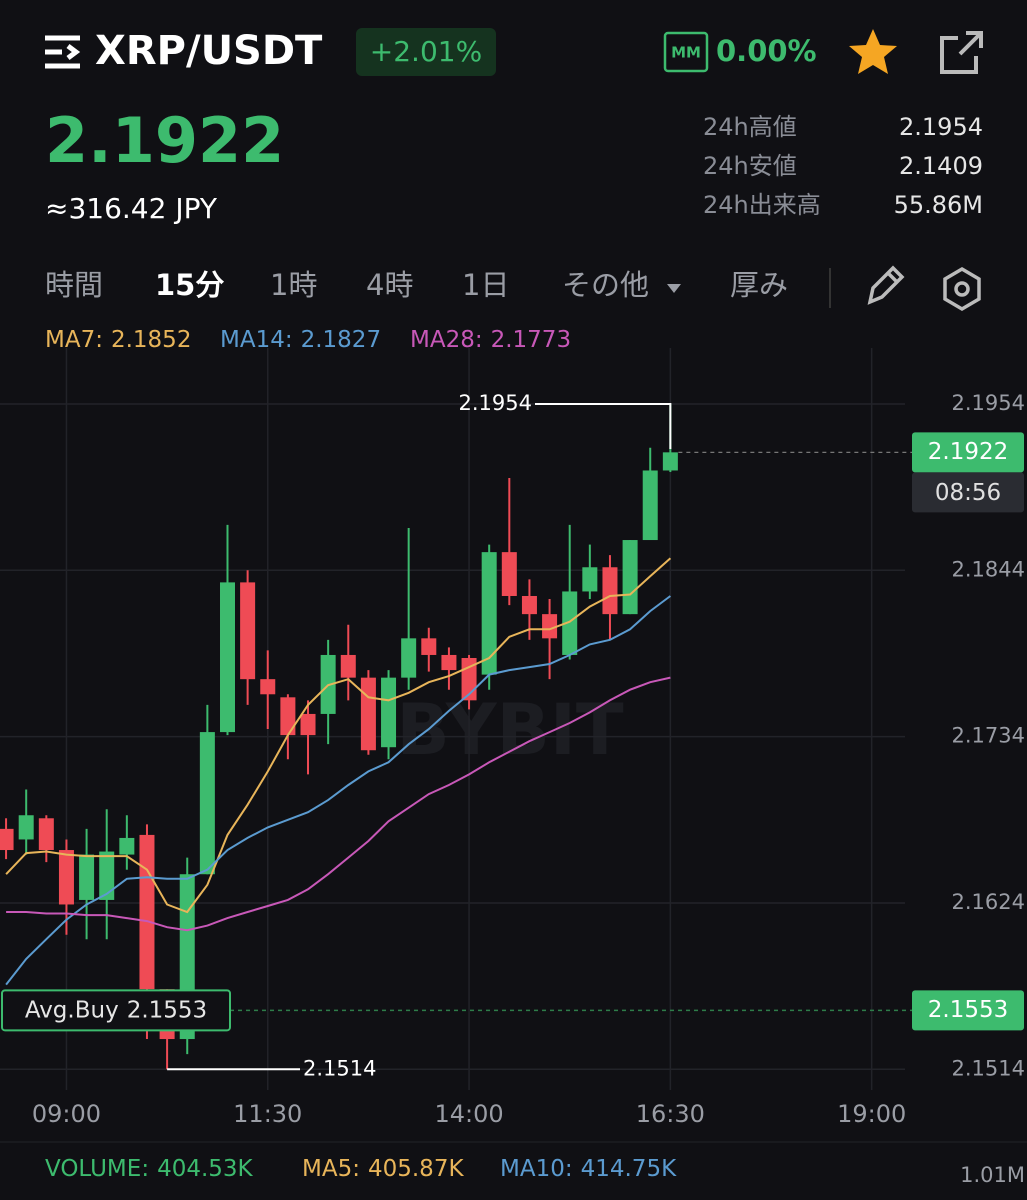 The width and height of the screenshot is (1027, 1200). I want to click on settings-icon, so click(962, 289).